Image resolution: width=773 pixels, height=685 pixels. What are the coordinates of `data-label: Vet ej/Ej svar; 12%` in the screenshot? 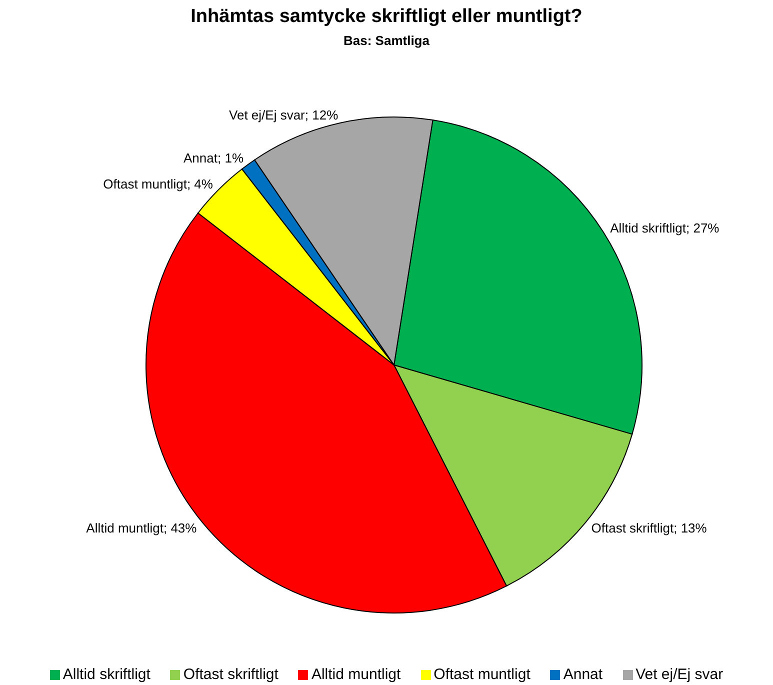 It's located at (284, 115).